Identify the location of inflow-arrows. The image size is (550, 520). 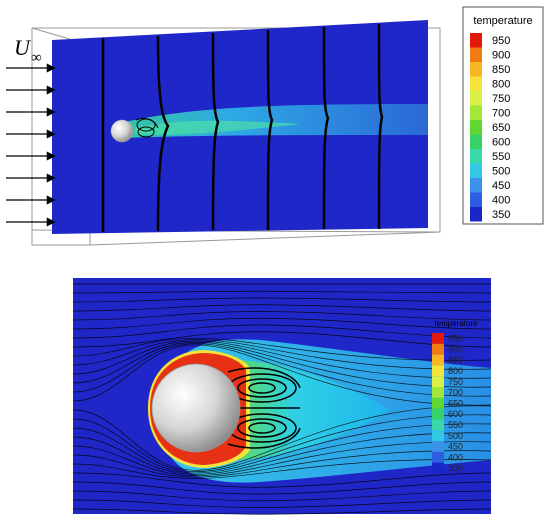
(31, 145).